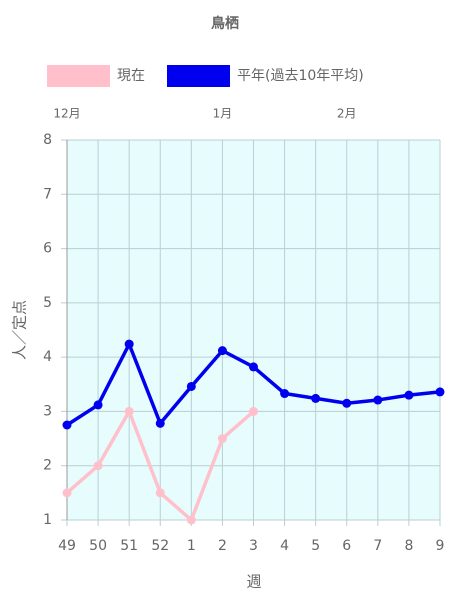 This screenshot has width=450, height=604. What do you see at coordinates (346, 546) in the screenshot?
I see `x-tick-label: 6` at bounding box center [346, 546].